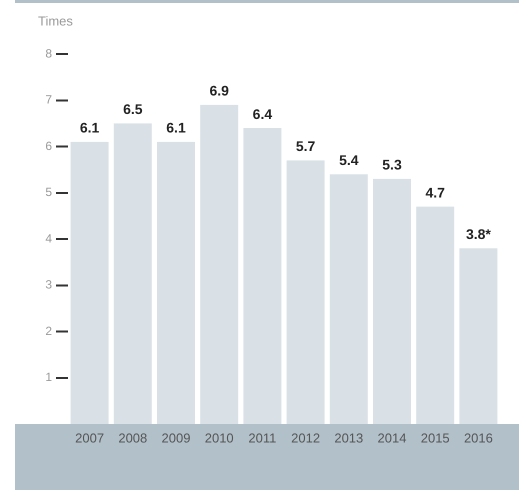 Image resolution: width=519 pixels, height=490 pixels. I want to click on x-tick-label: 2015, so click(435, 438).